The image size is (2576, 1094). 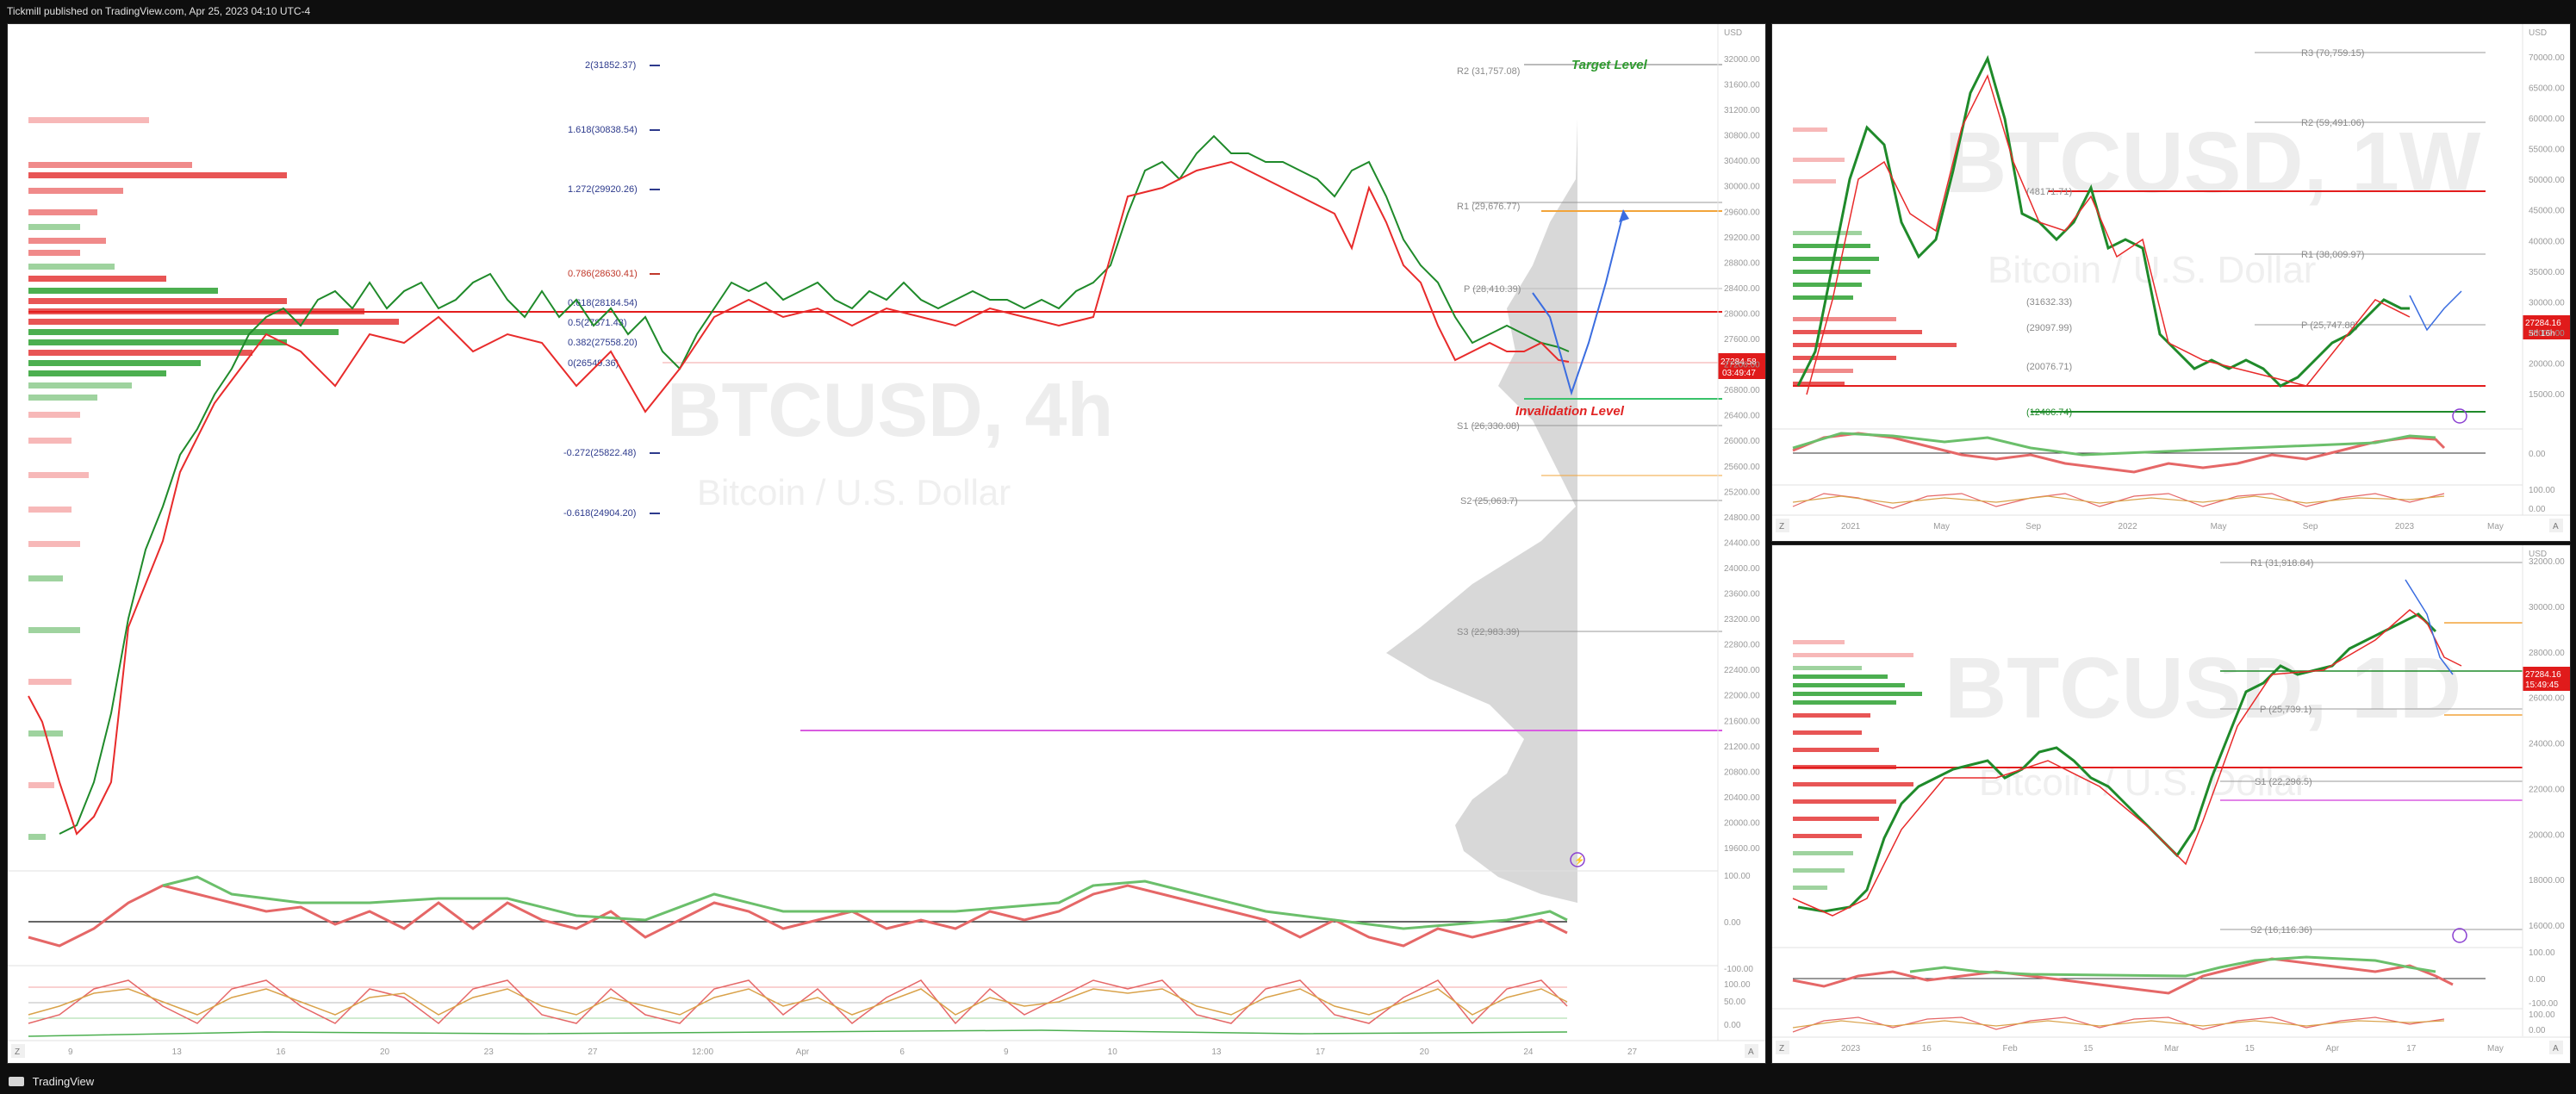 What do you see at coordinates (1742, 289) in the screenshot?
I see `price-axis-tick: 28400.00` at bounding box center [1742, 289].